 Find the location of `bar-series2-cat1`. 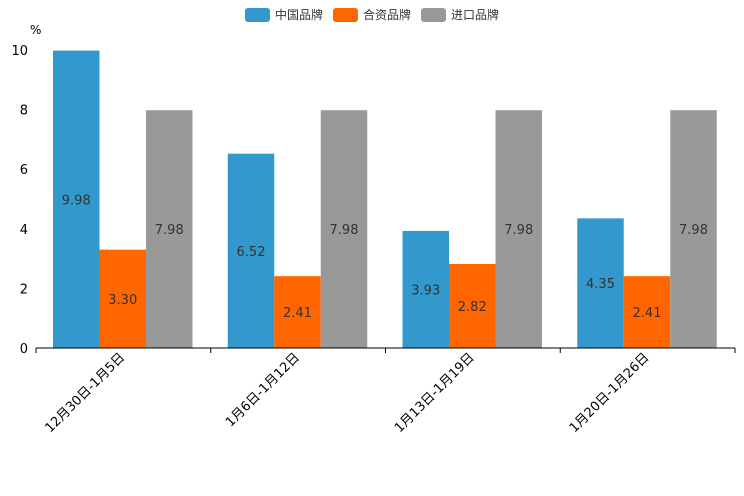

bar-series2-cat1 is located at coordinates (344, 229).